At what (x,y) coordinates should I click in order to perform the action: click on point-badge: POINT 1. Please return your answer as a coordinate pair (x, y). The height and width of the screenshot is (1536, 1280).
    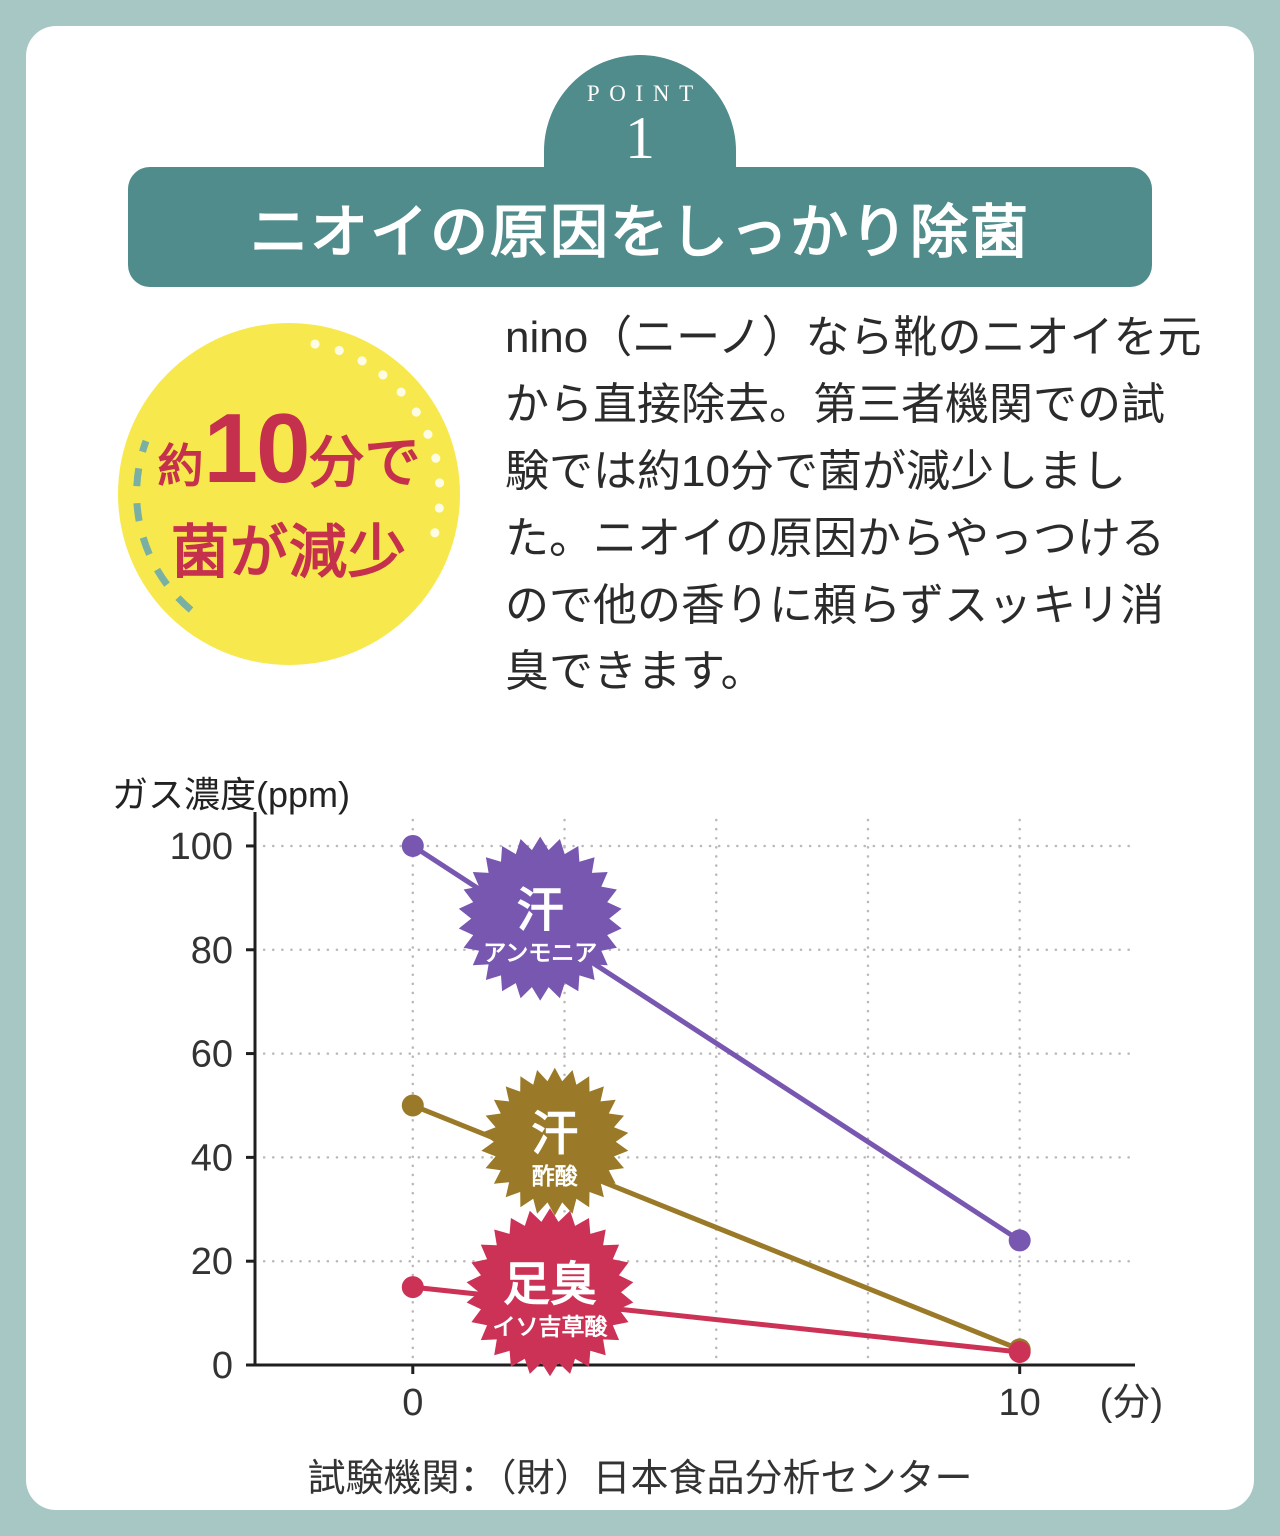
    Looking at the image, I should click on (640, 113).